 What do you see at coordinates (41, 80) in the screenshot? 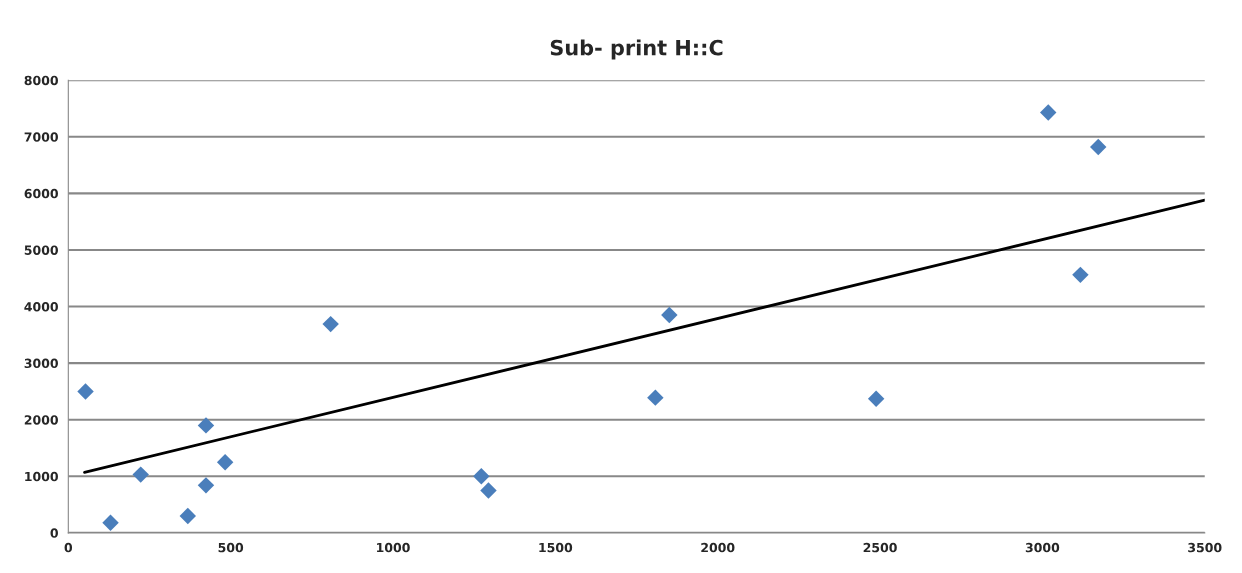
I see `y-tick-label: 8000` at bounding box center [41, 80].